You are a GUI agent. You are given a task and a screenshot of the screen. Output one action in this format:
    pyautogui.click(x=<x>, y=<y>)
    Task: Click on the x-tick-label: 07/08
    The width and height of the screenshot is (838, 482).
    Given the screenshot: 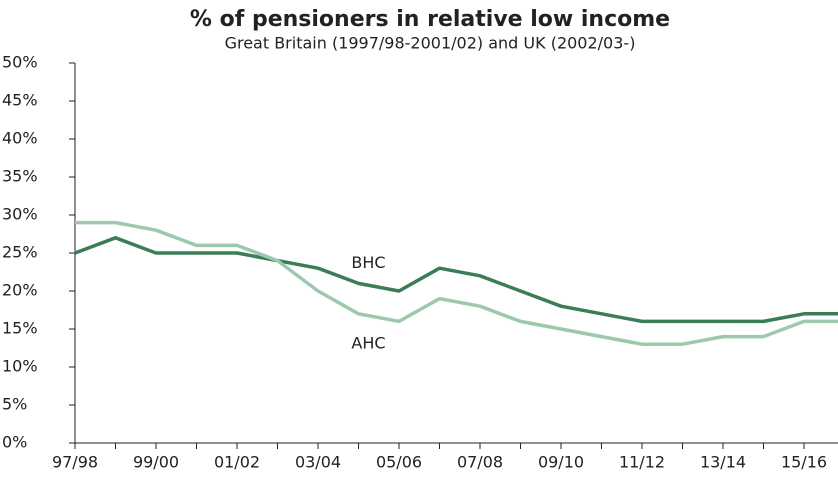 What is the action you would take?
    pyautogui.click(x=480, y=462)
    